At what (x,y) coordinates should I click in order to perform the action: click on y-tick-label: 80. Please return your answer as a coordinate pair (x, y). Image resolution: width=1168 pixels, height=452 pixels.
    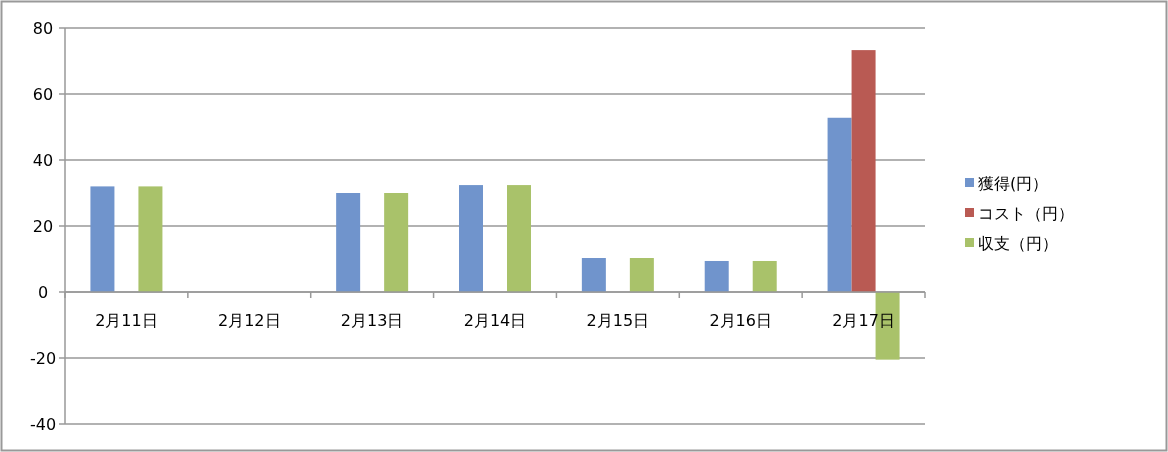
    Looking at the image, I should click on (43, 28).